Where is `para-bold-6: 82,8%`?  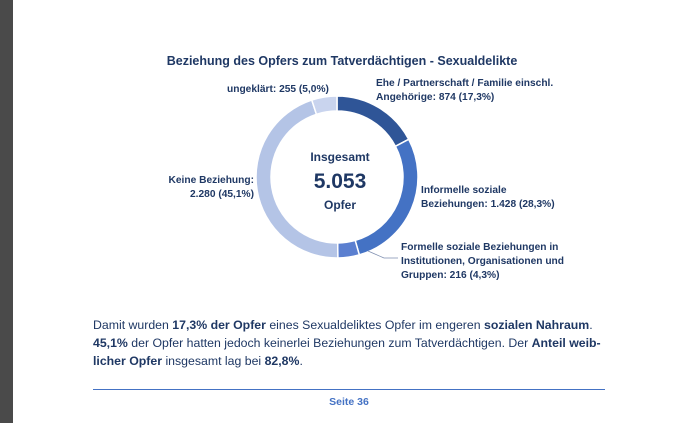
para-bold-6: 82,8% is located at coordinates (282, 361).